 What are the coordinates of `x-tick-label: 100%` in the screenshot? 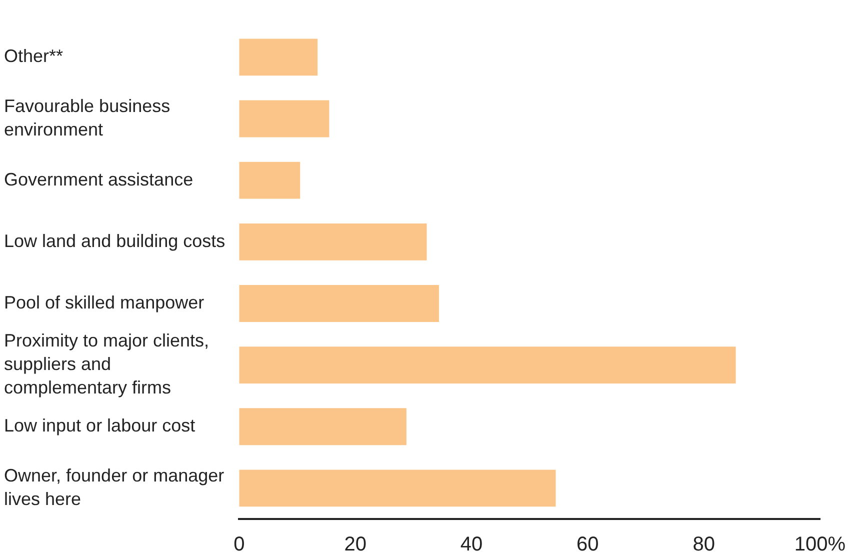 It's located at (820, 545).